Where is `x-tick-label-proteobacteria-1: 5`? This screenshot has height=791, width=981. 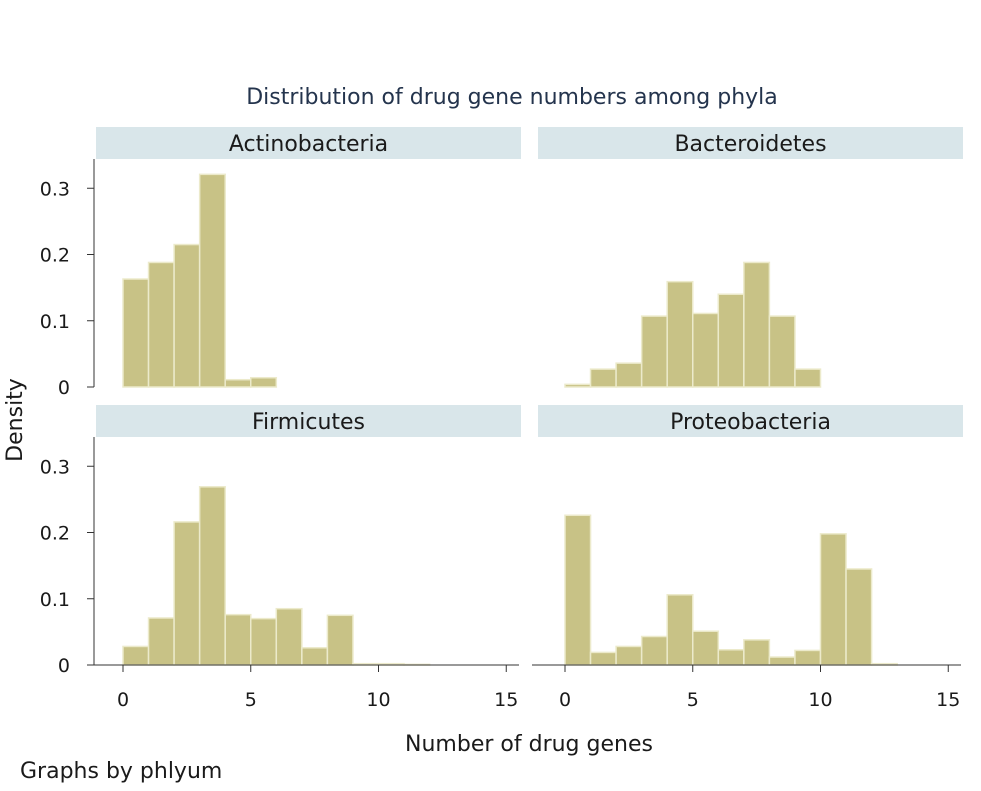
x-tick-label-proteobacteria-1: 5 is located at coordinates (693, 700).